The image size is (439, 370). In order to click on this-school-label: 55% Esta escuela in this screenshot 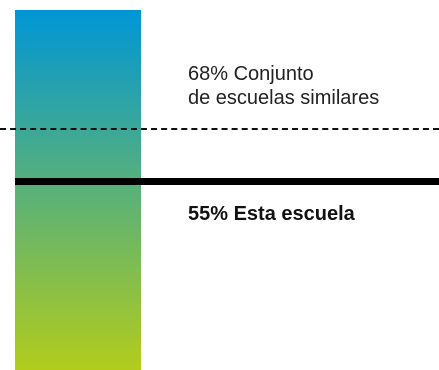, I will do `click(271, 214)`.